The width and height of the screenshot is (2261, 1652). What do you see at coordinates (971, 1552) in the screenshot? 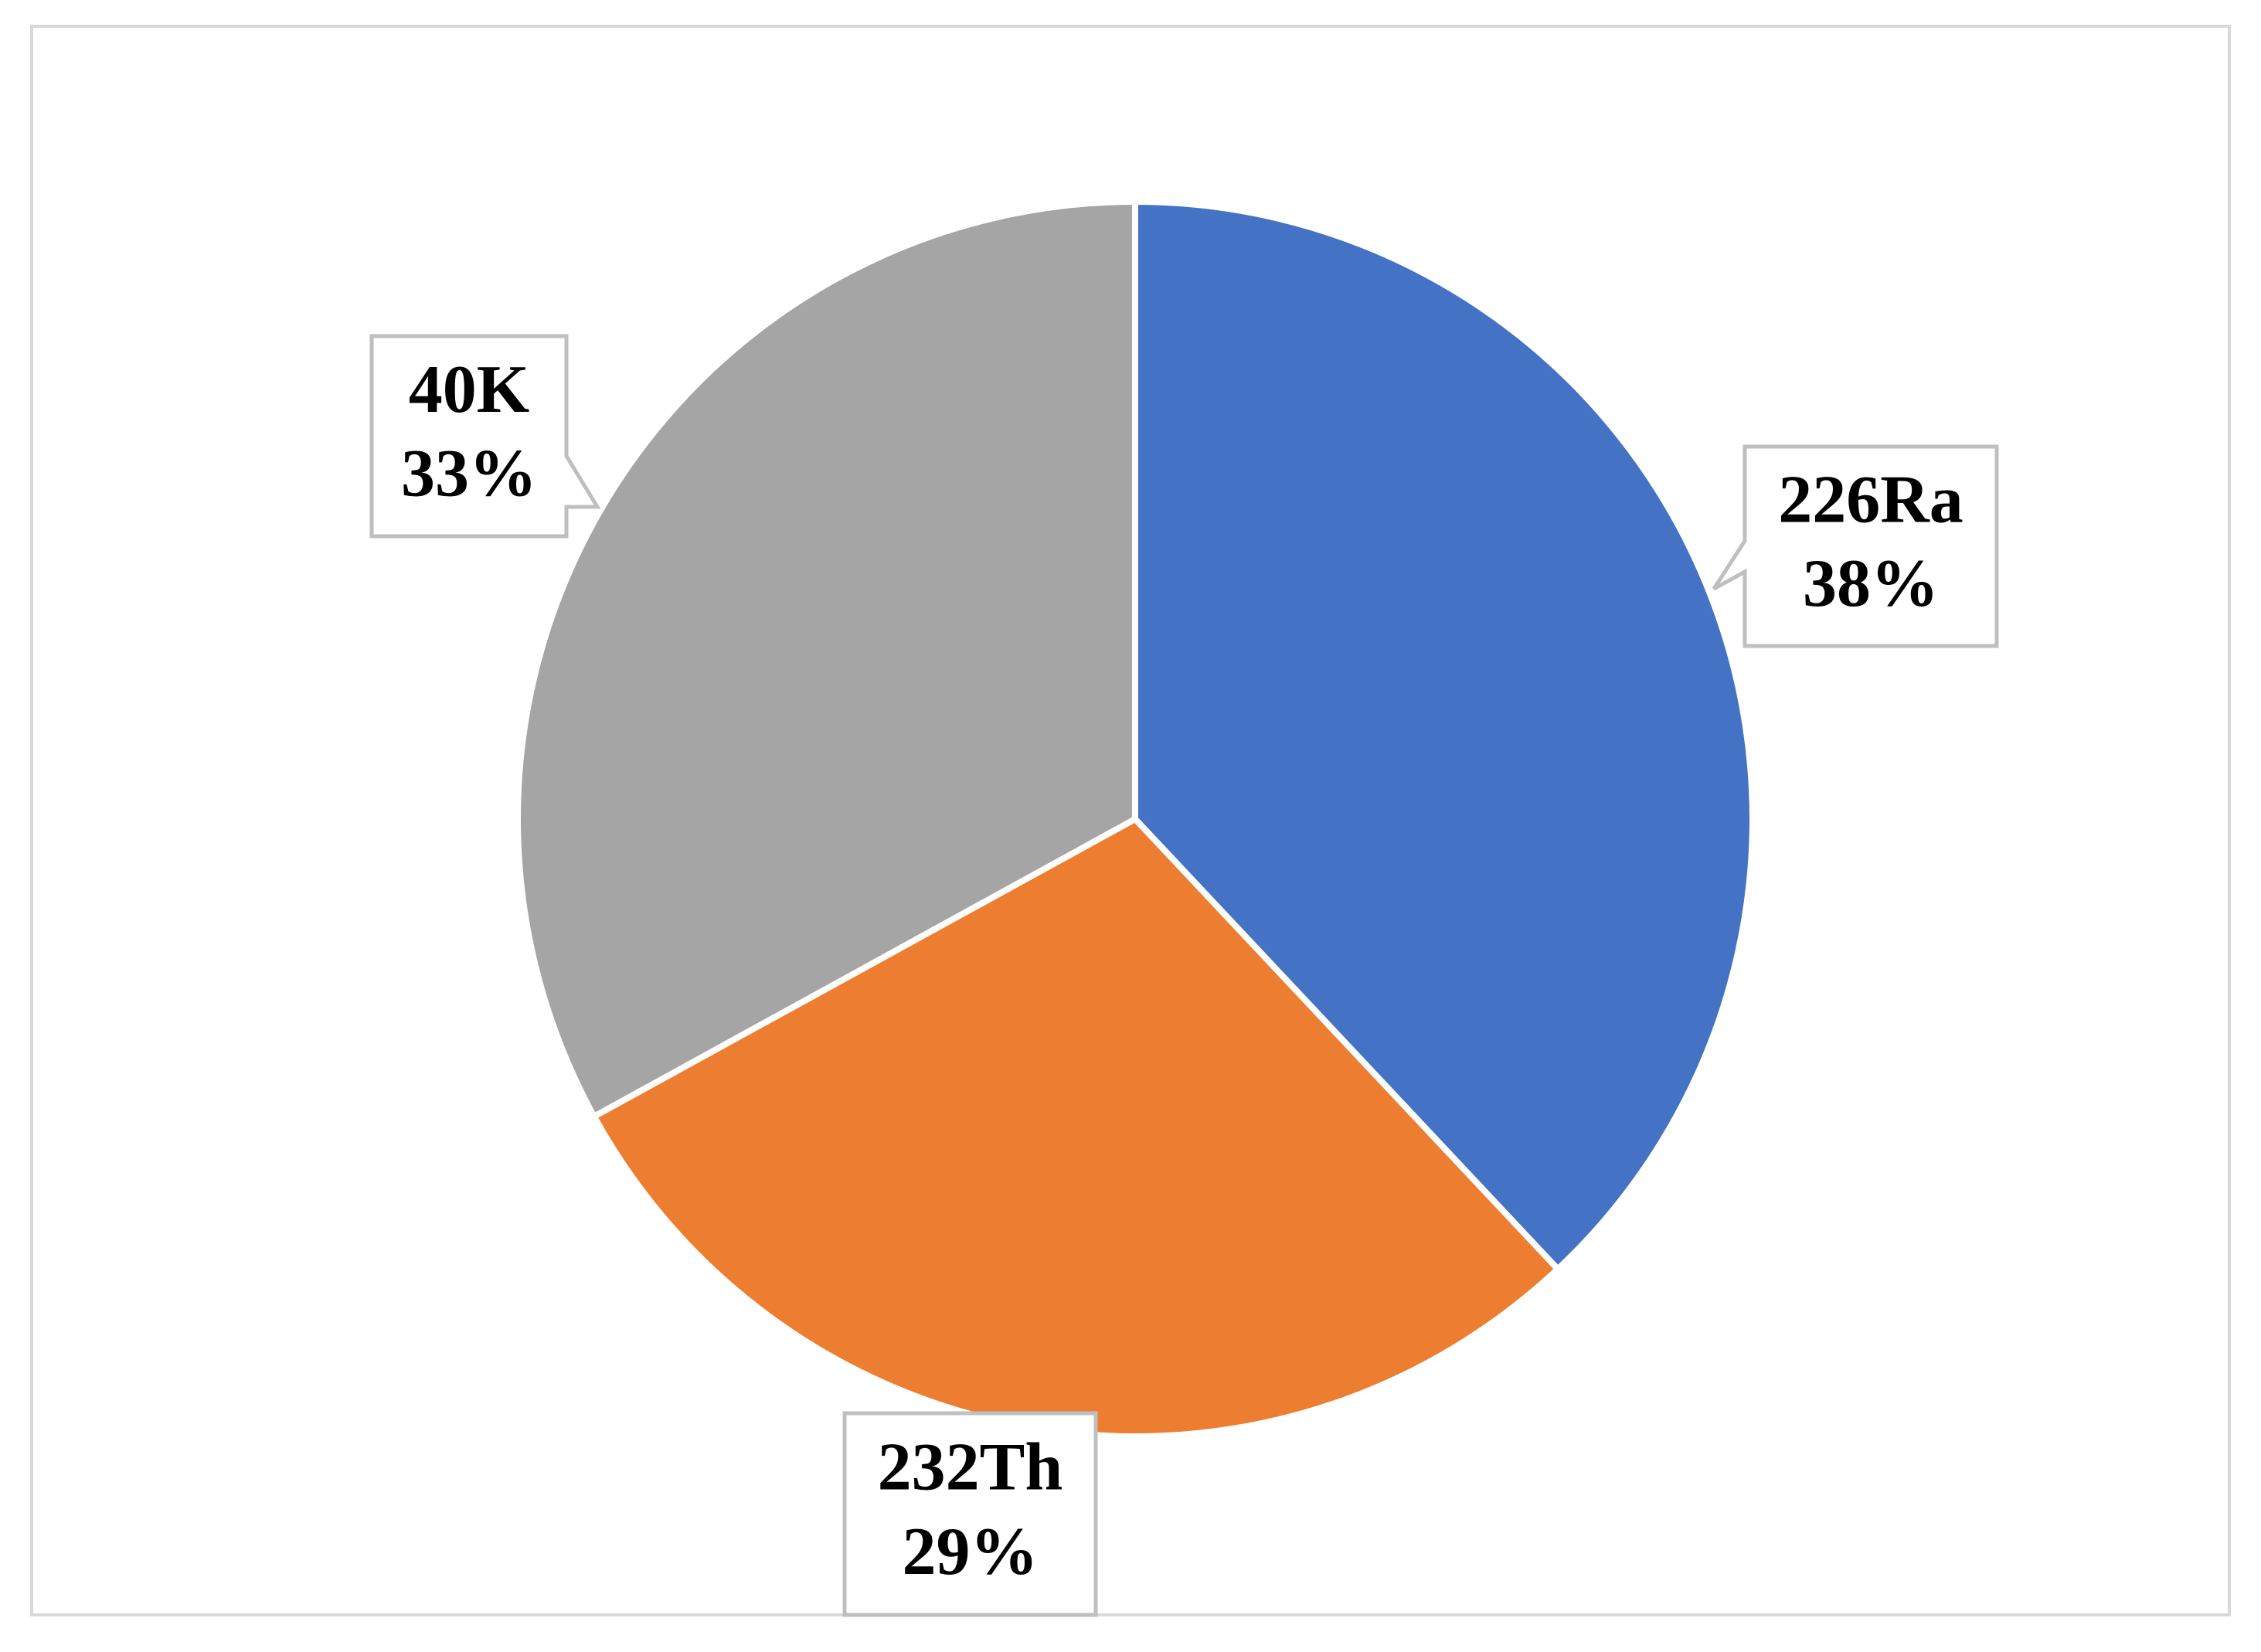
I see `value-label: 29%` at bounding box center [971, 1552].